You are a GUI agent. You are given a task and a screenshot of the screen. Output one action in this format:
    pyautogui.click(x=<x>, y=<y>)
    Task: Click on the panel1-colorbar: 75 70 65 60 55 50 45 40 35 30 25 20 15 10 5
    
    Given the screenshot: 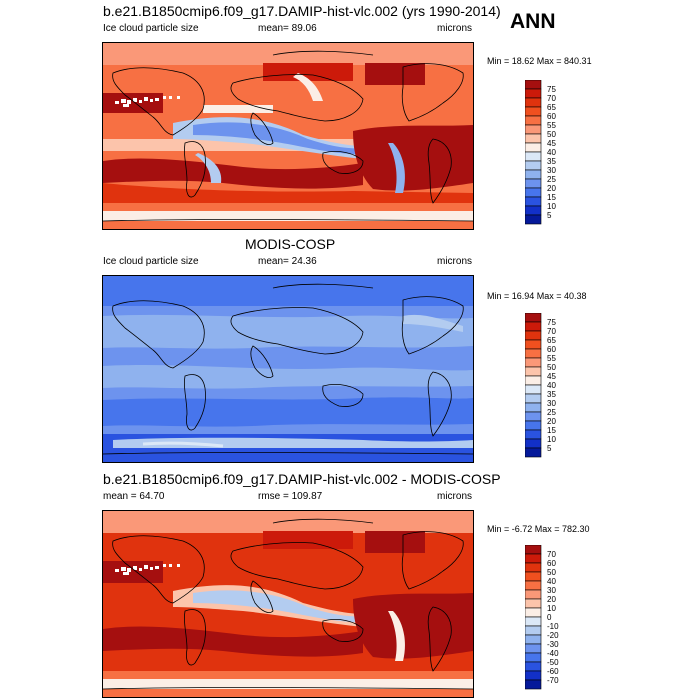 What is the action you would take?
    pyautogui.click(x=575, y=155)
    